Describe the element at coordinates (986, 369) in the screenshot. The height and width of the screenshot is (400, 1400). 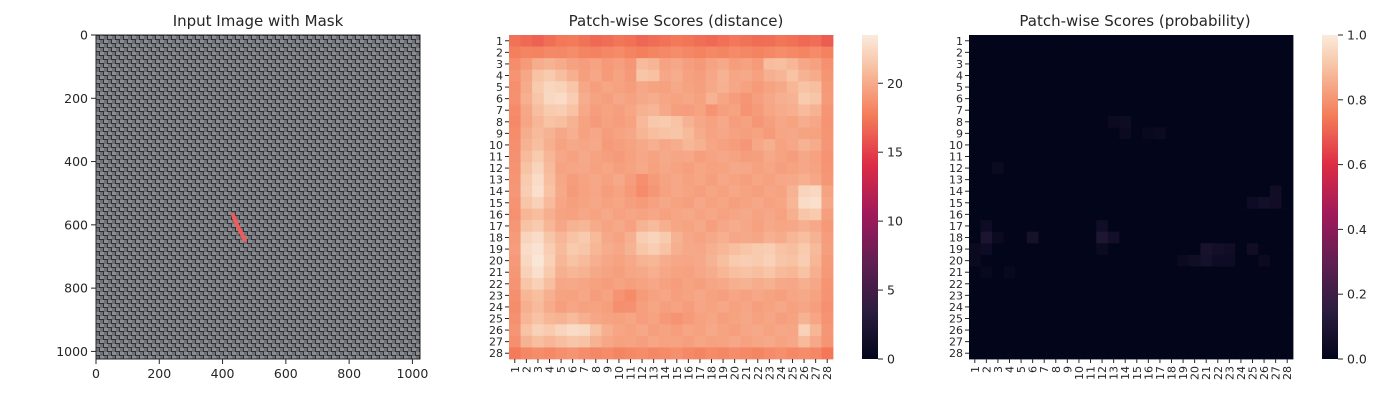
I see `x-tick-label: 2` at that location.